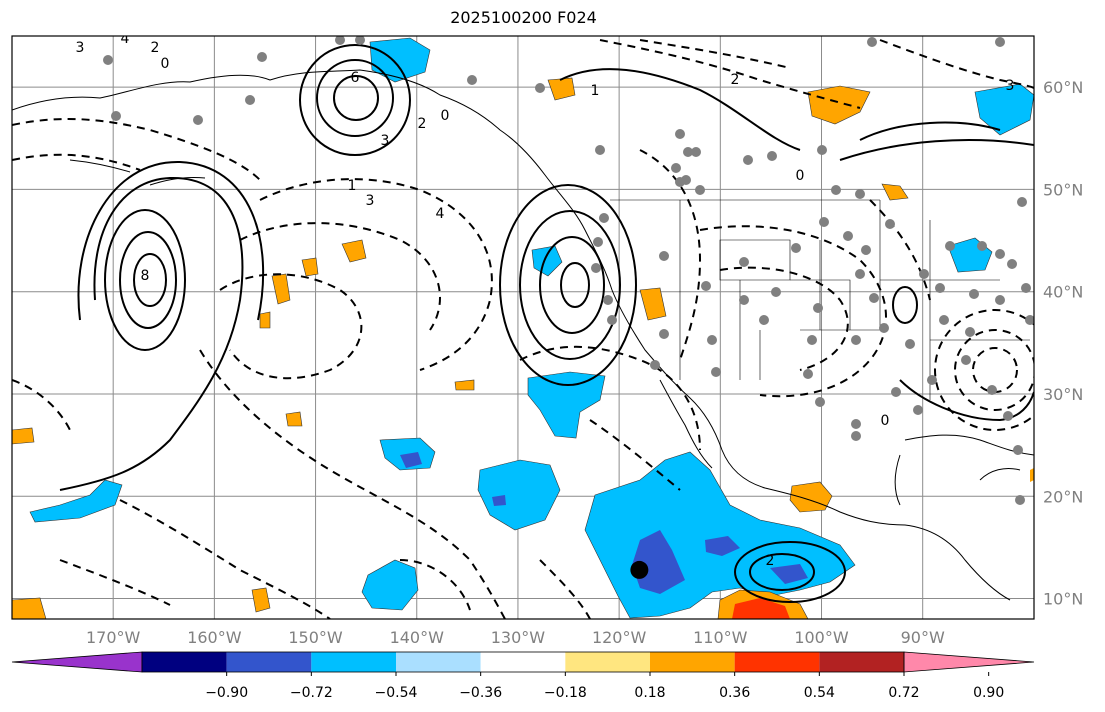  I want to click on longitude-label: 110°W, so click(720, 637).